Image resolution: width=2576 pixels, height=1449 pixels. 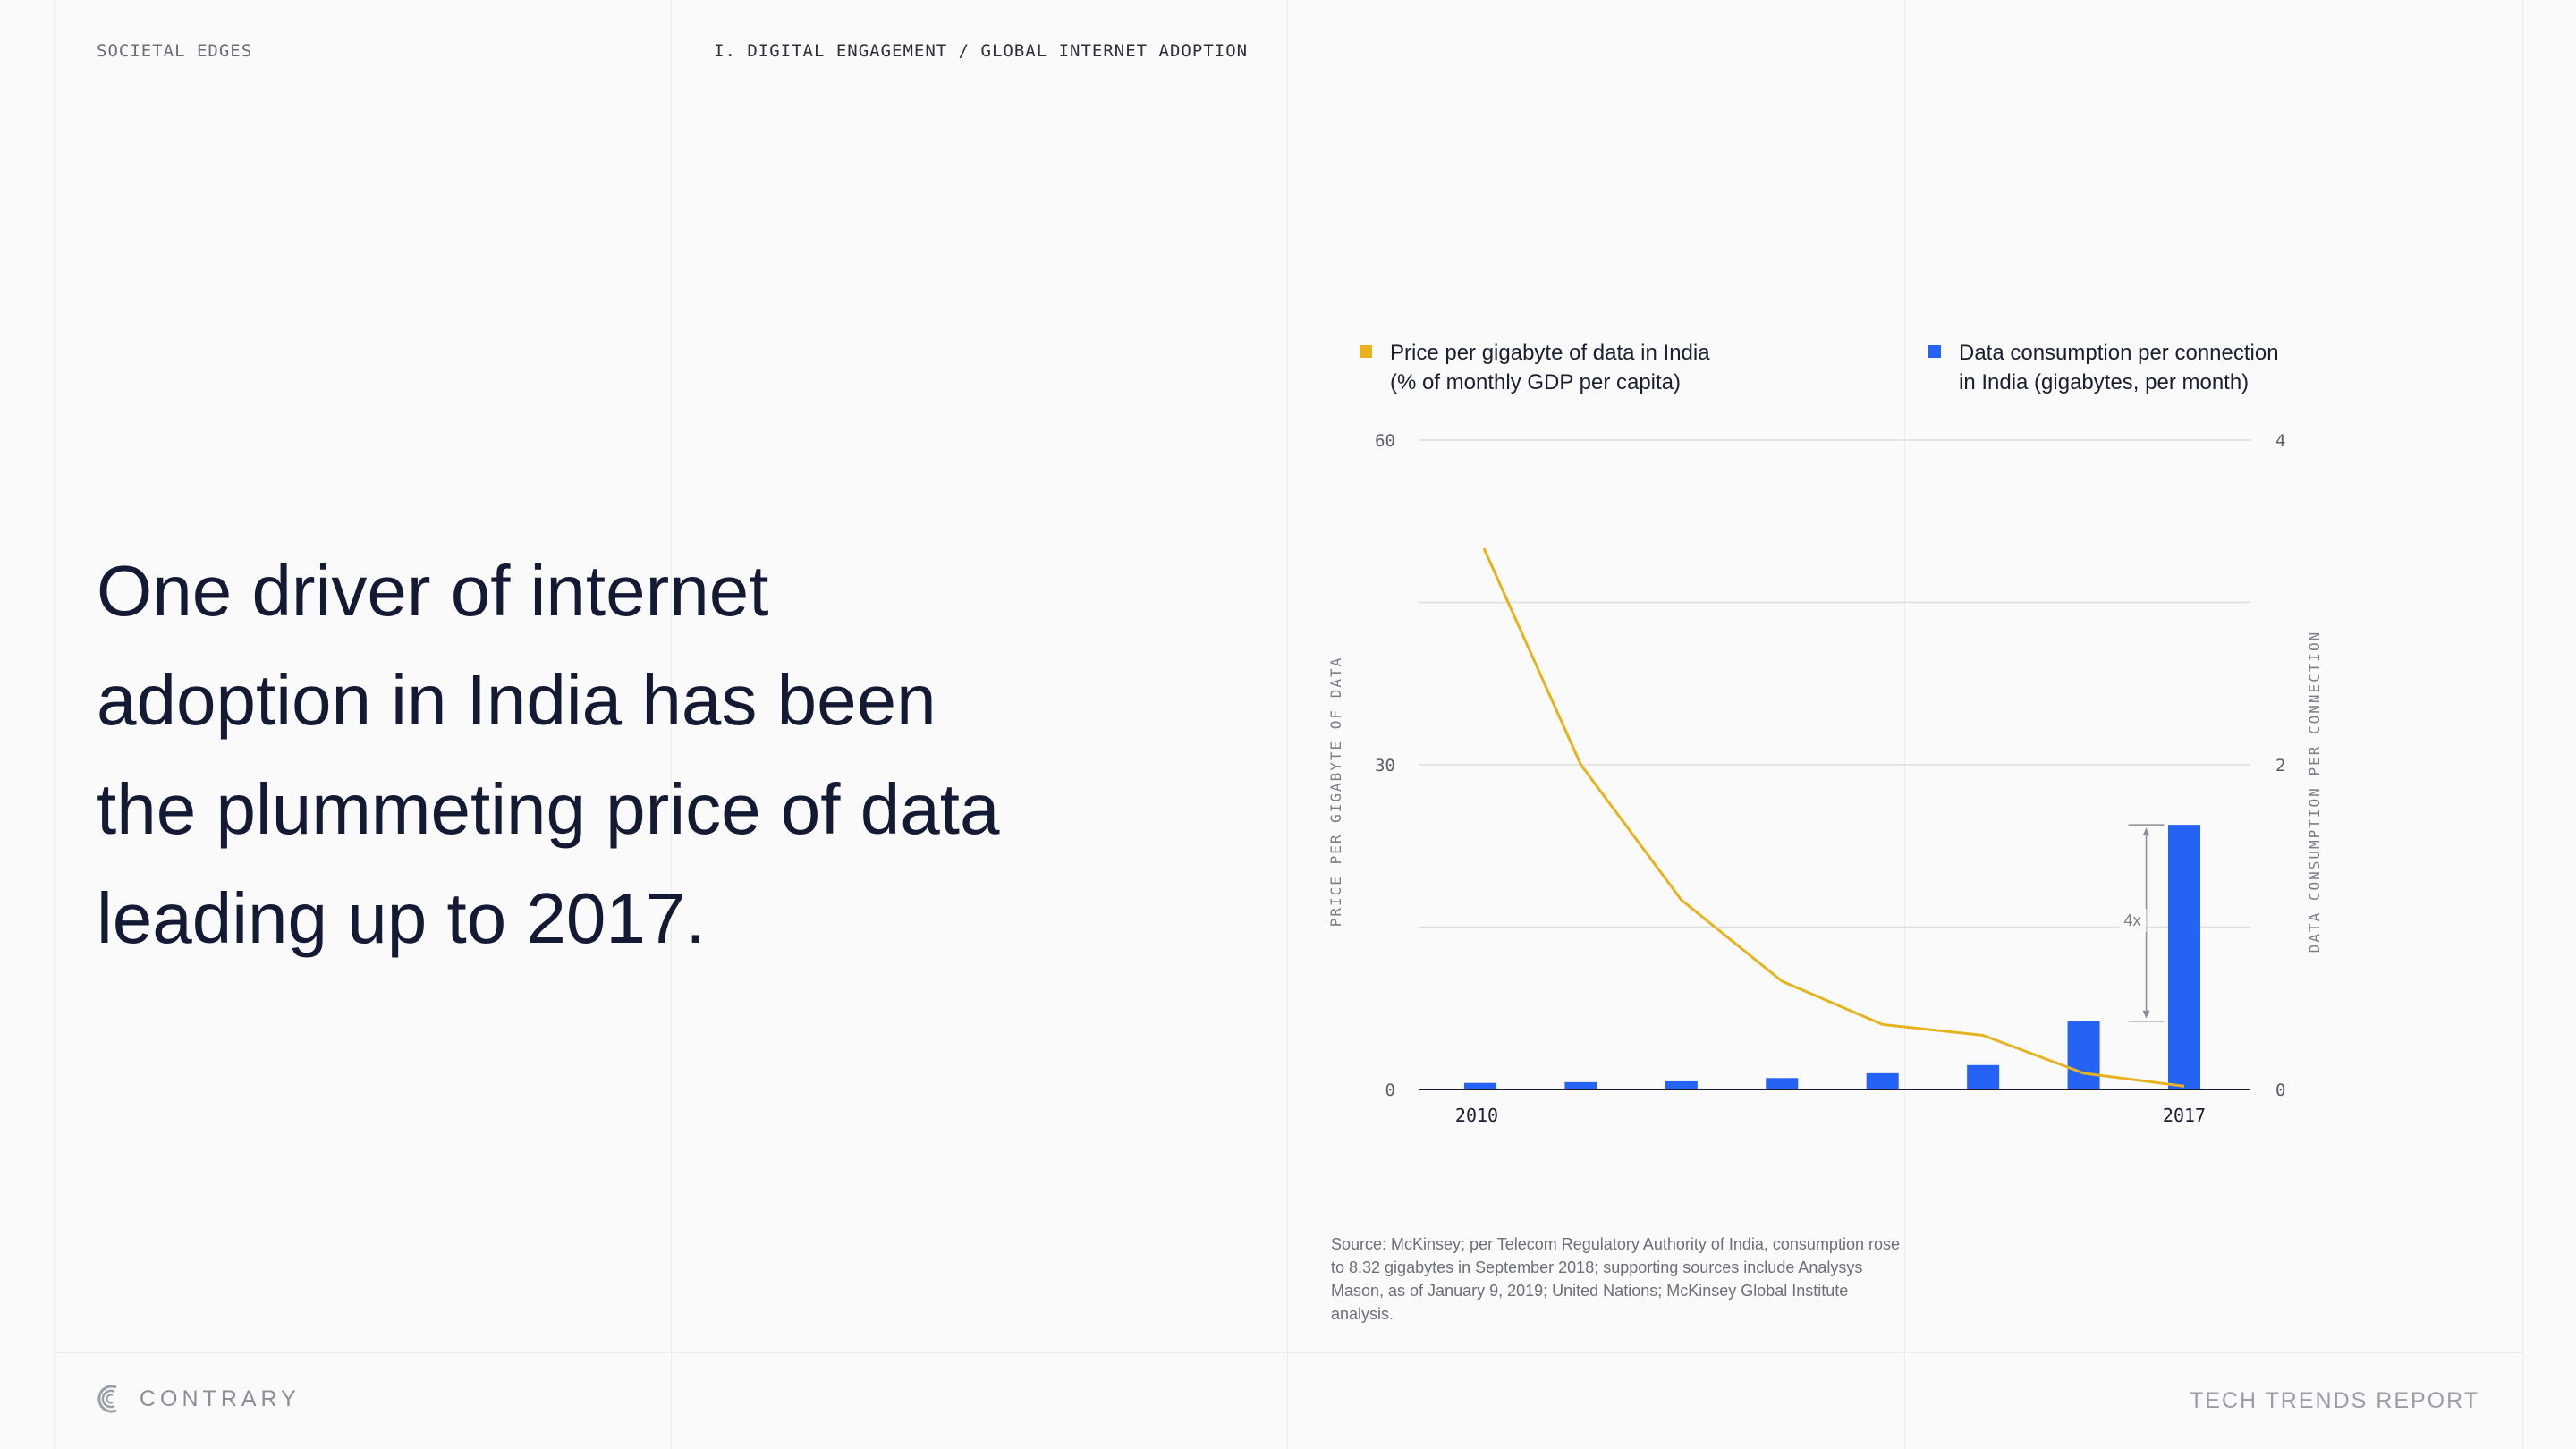 What do you see at coordinates (220, 1398) in the screenshot?
I see `brand-name: CONTRARY` at bounding box center [220, 1398].